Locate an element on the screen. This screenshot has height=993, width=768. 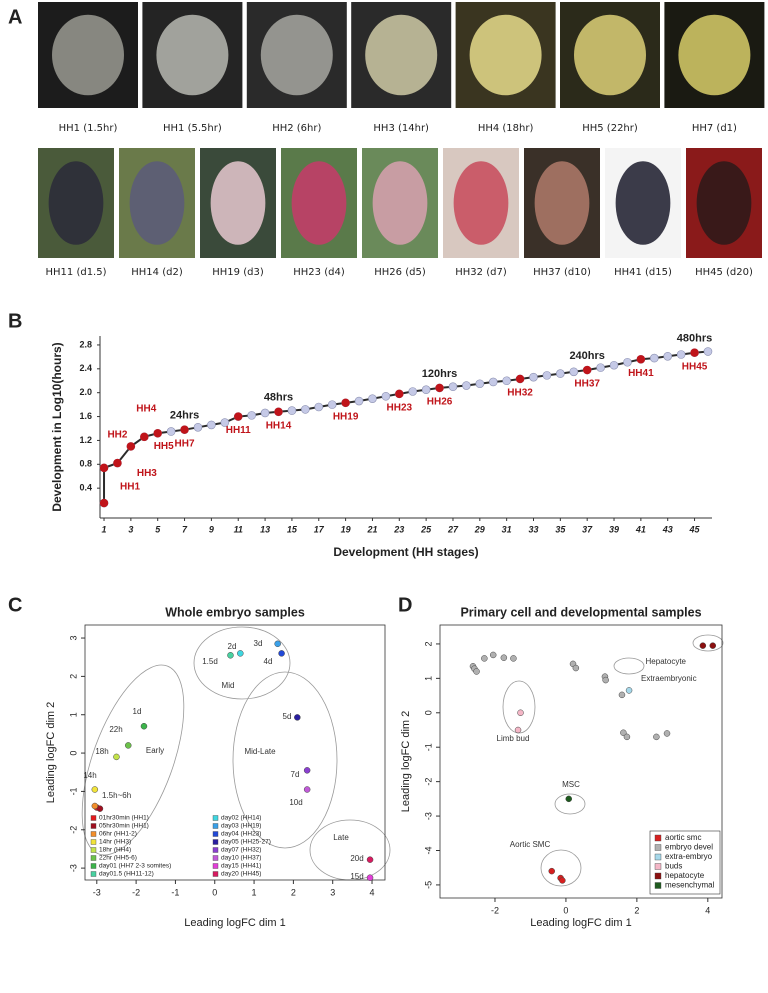
x-tick-label: 39 is located at coordinates (614, 529).